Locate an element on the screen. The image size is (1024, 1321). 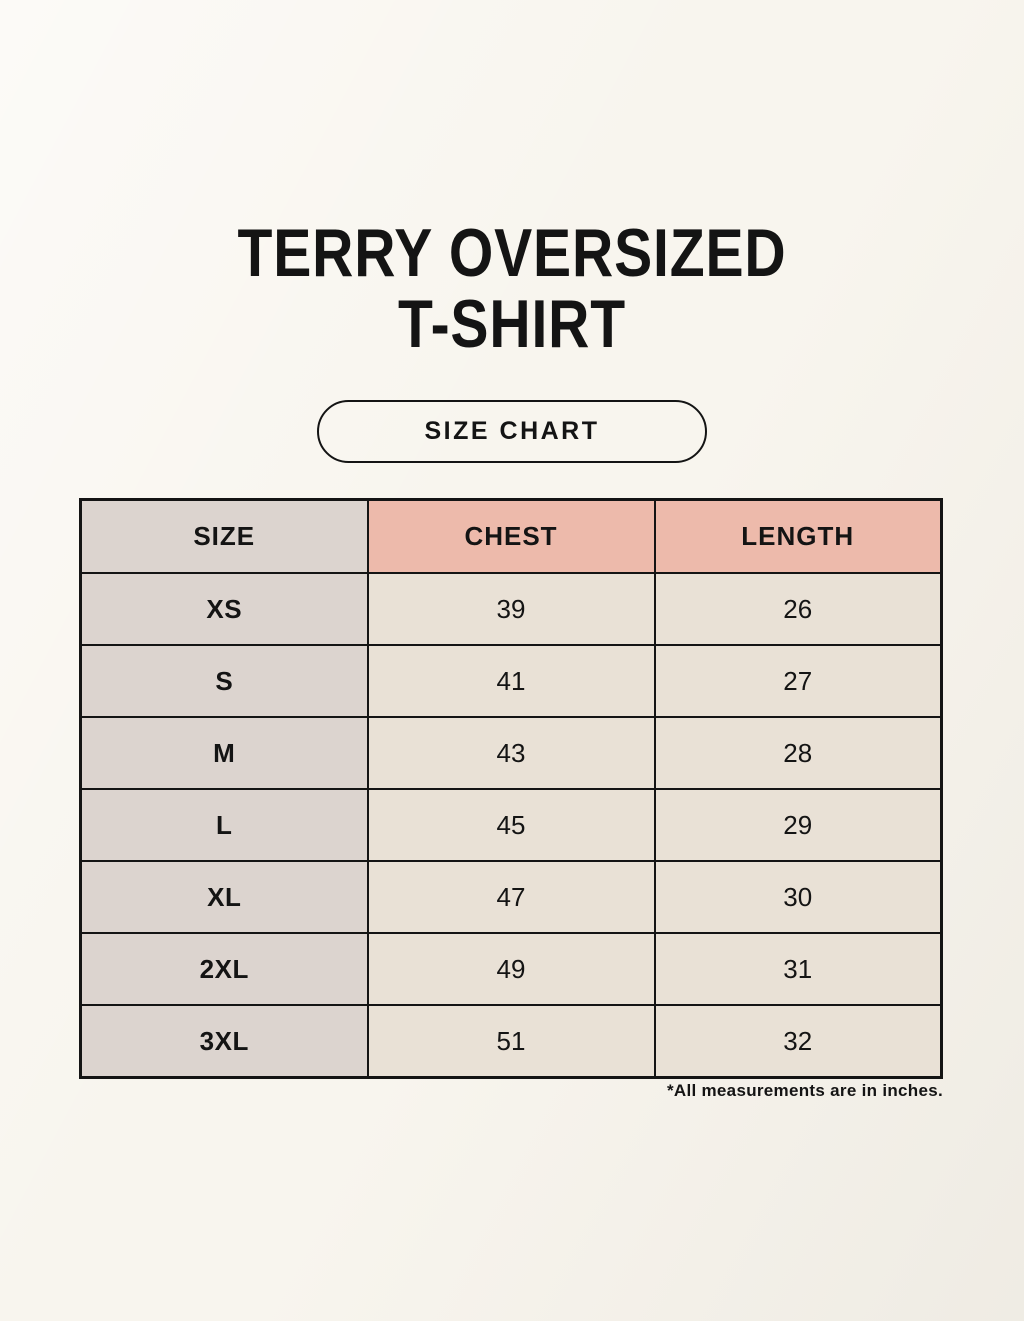
length-value: 31 is located at coordinates (798, 969).